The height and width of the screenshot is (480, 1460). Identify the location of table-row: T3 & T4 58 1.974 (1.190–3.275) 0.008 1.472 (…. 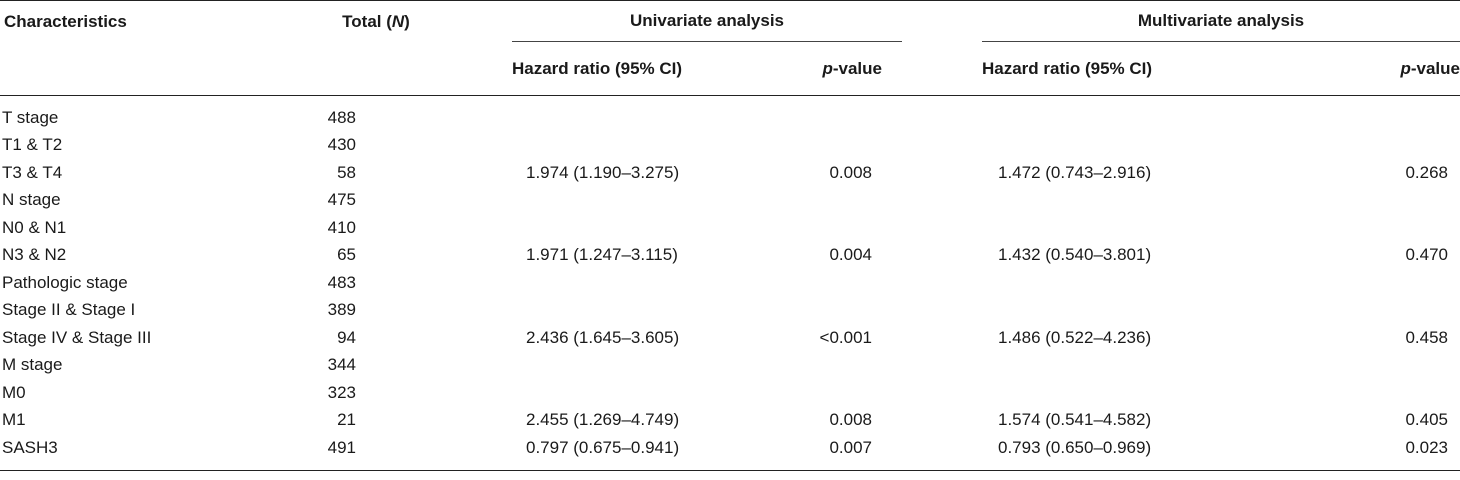
(730, 173).